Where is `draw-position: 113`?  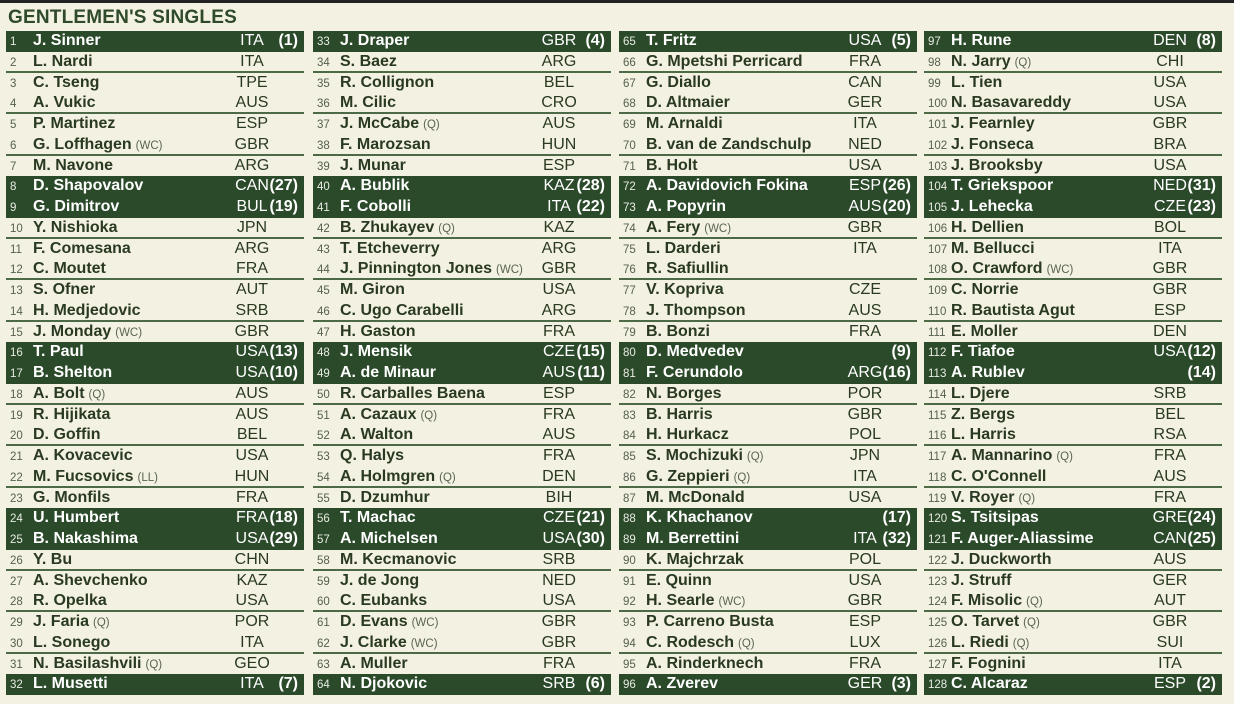
draw-position: 113 is located at coordinates (937, 374).